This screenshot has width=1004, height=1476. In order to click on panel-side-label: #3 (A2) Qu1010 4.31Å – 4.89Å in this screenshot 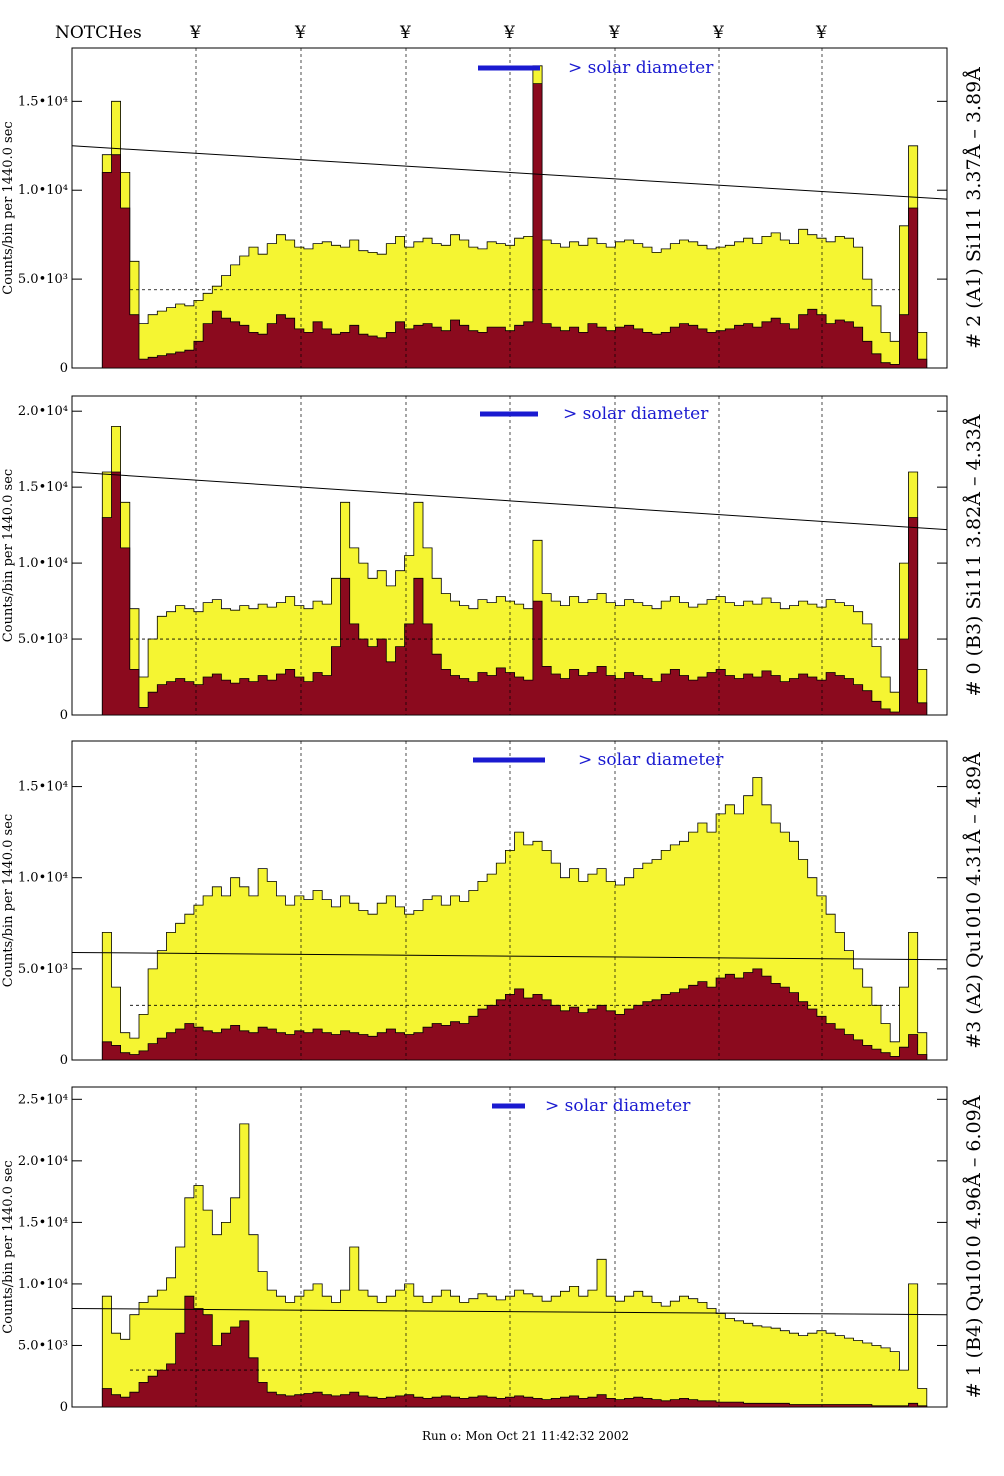, I will do `click(974, 900)`.